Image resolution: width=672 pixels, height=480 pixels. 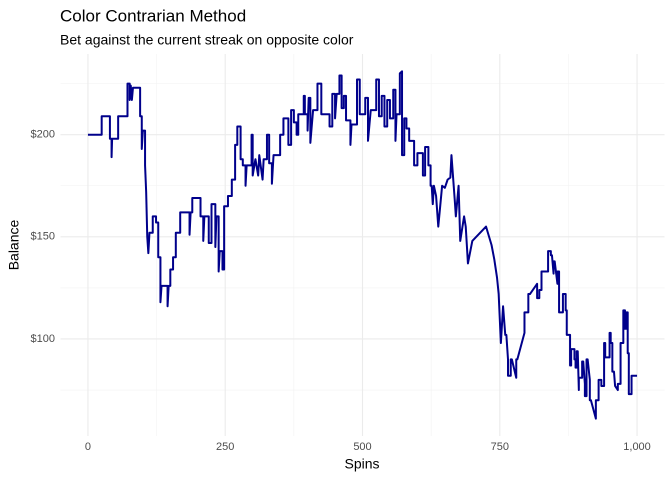 I want to click on y-tick-label: $150, so click(x=43, y=237).